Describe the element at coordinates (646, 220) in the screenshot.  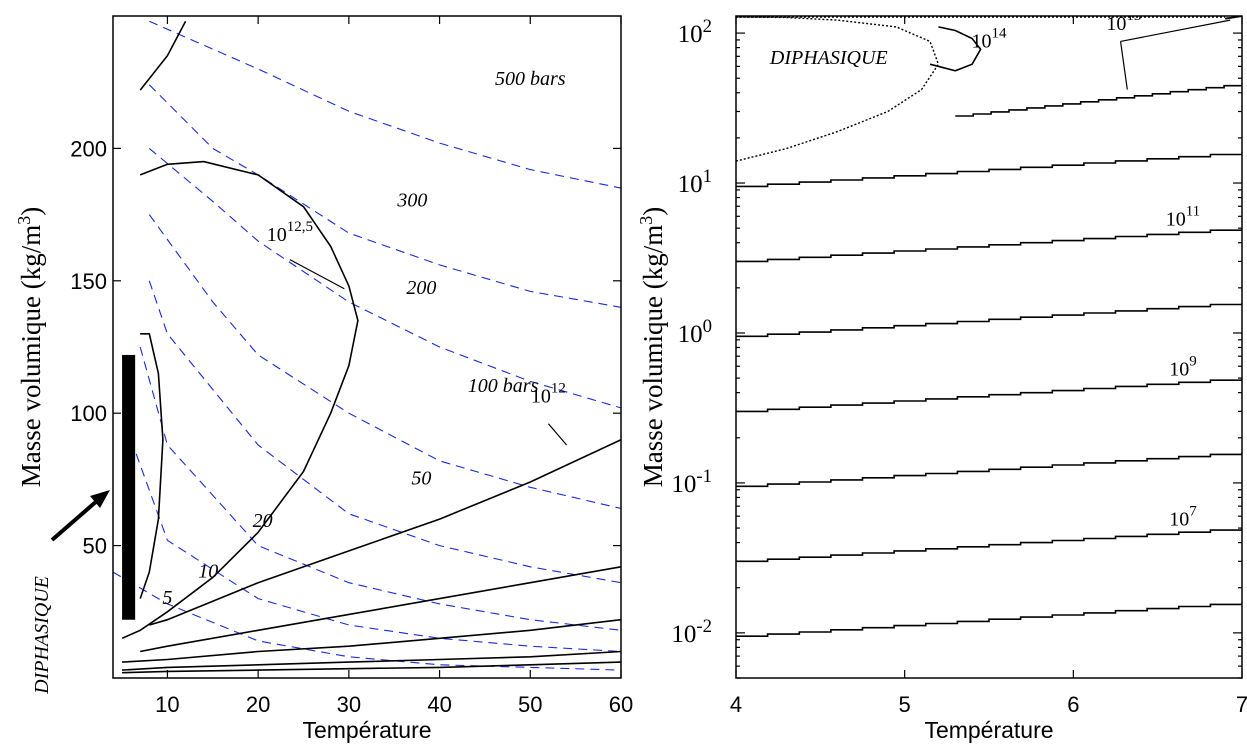
I see `right-y-axis-title-sup: 3` at that location.